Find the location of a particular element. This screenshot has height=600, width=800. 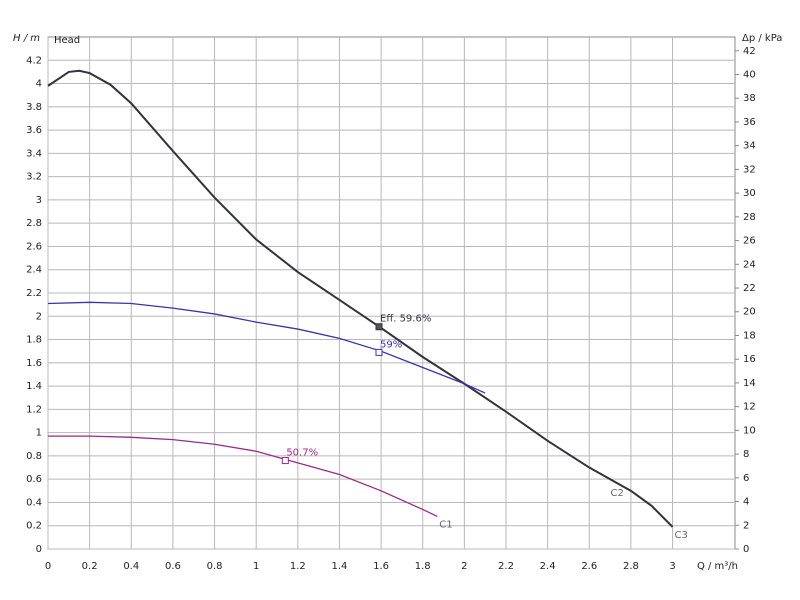

y2-axis-label: Δp / kPa is located at coordinates (762, 38).